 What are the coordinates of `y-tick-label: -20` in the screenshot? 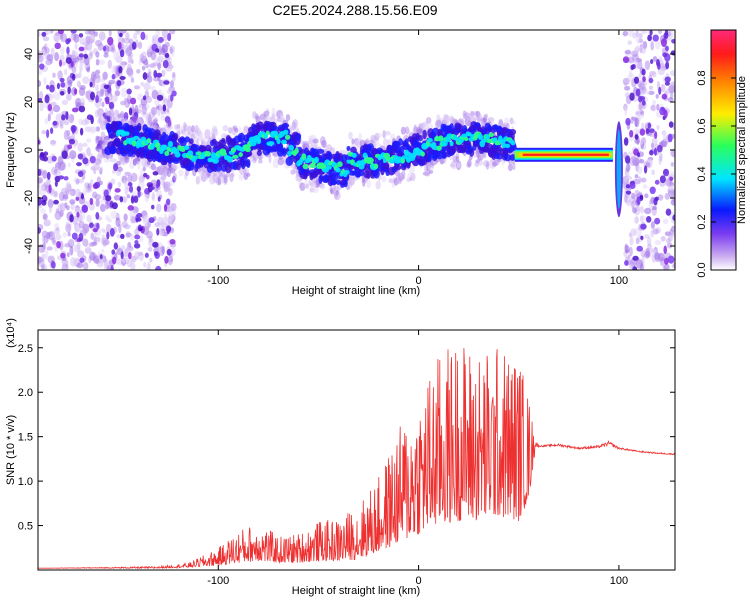 It's located at (29, 198).